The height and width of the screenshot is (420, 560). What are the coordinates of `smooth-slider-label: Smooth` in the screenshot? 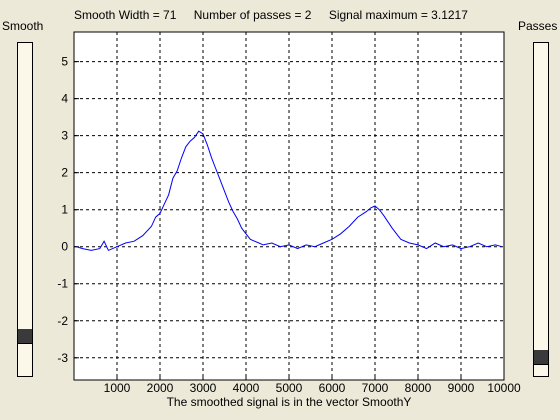 It's located at (23, 26).